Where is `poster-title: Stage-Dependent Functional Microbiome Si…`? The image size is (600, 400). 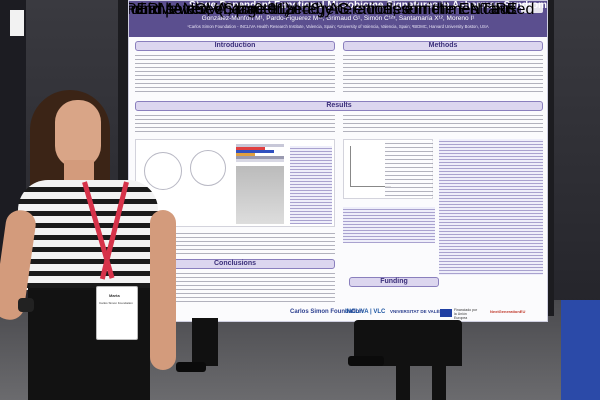
poster-title: Stage-Dependent Functional Microbiome Si… is located at coordinates (368, 5).